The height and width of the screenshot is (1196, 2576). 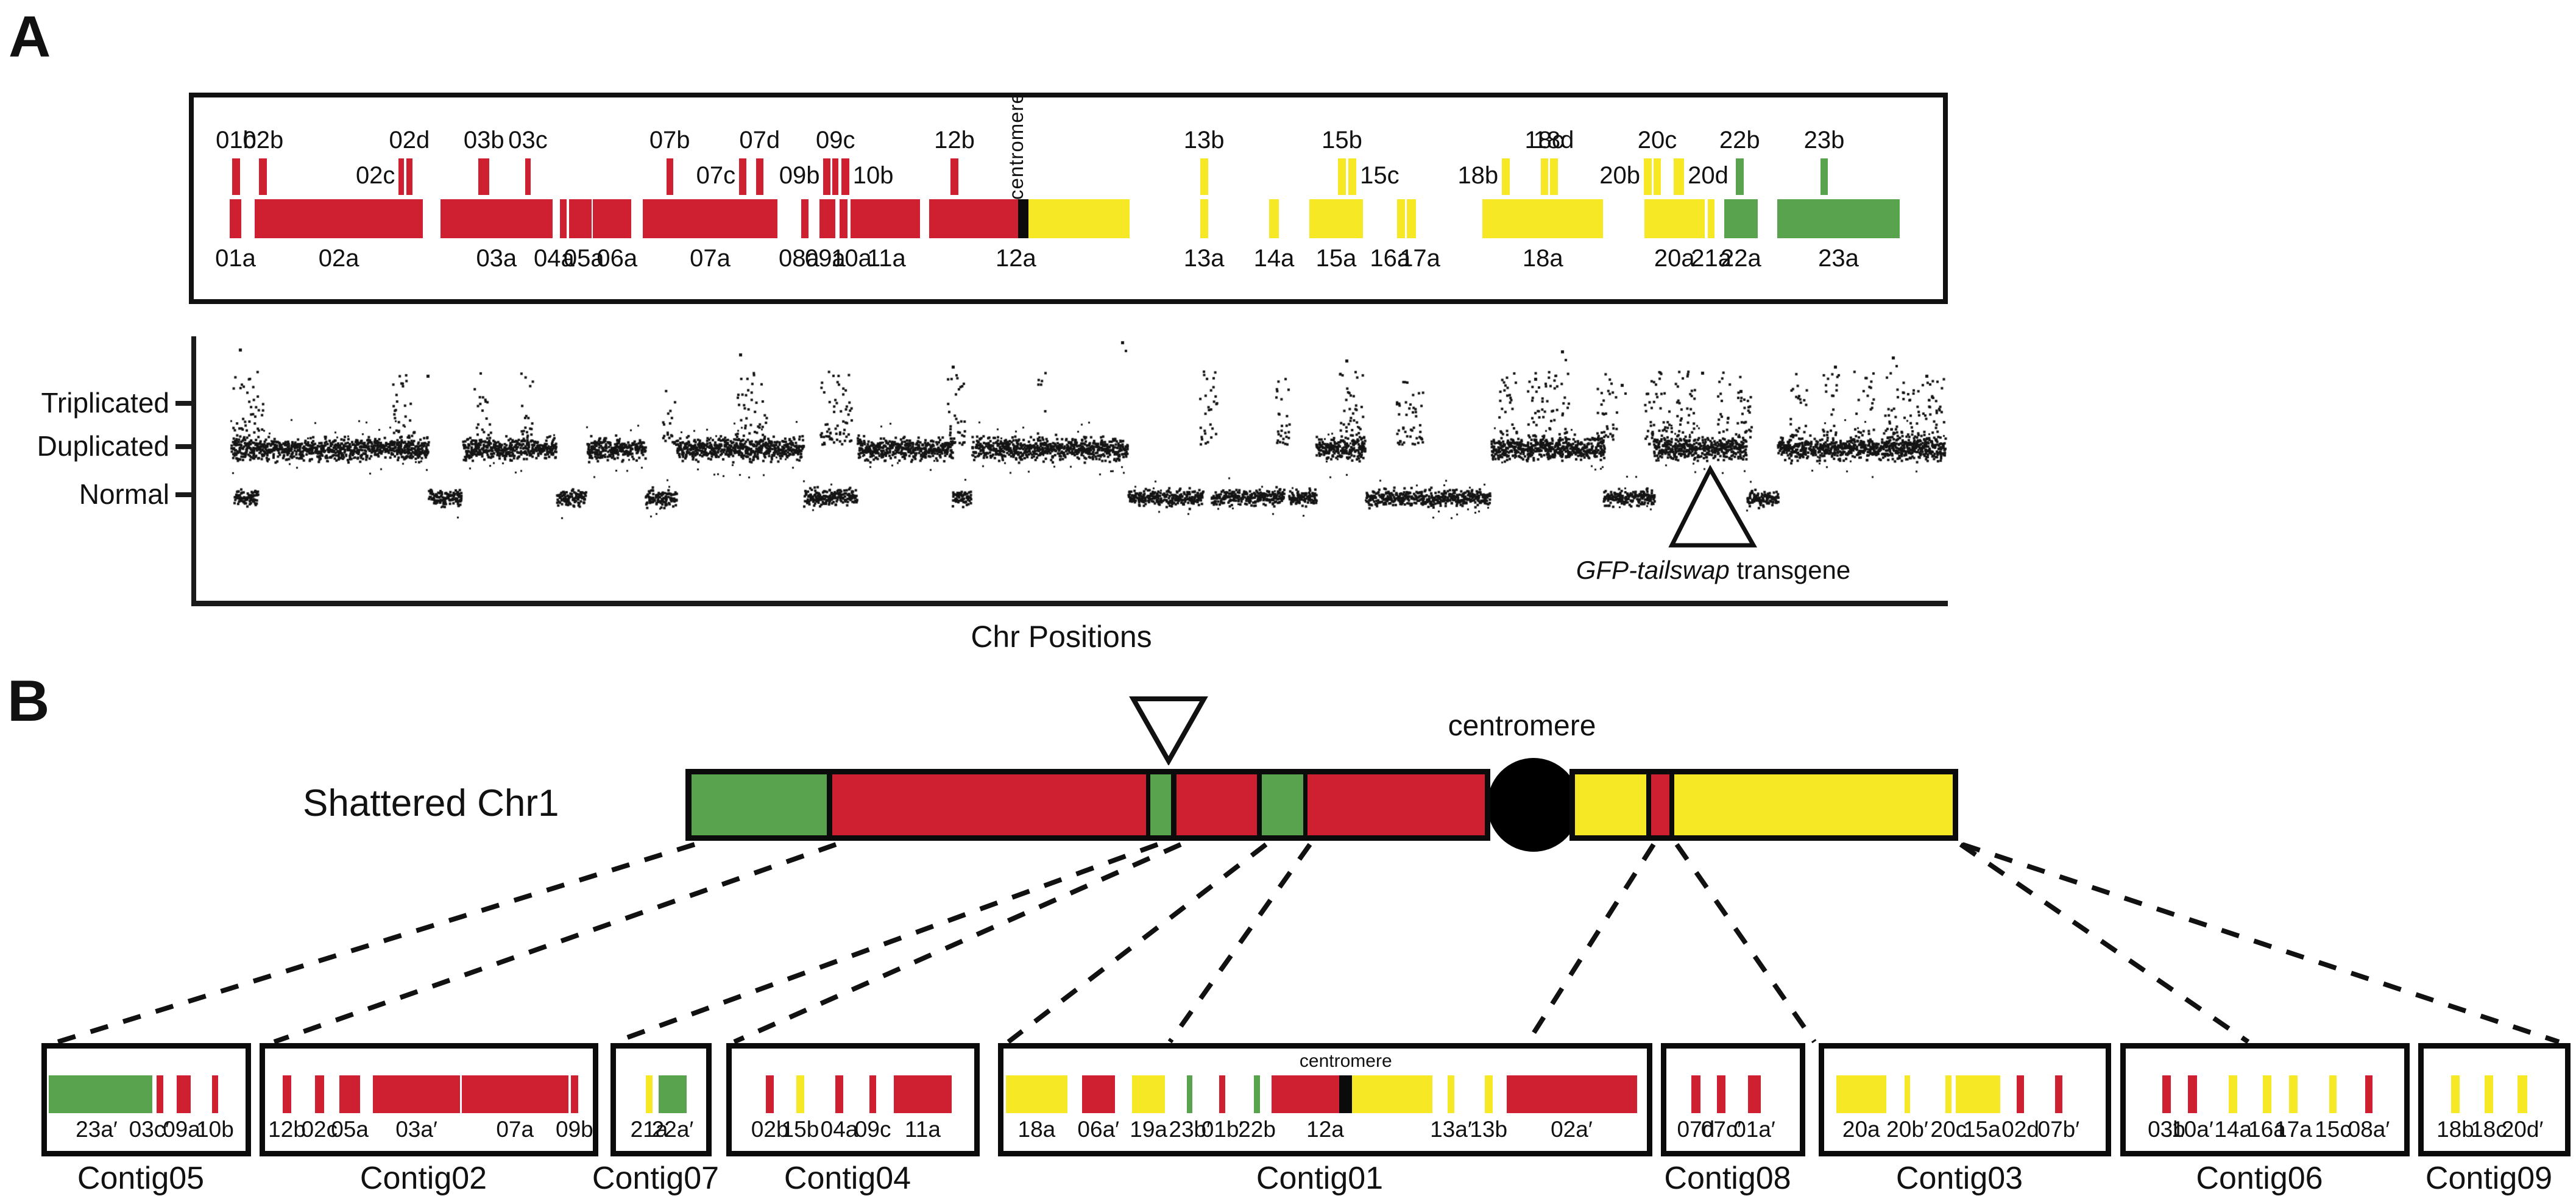 I want to click on contig-title-Contig08: Contig08, so click(x=1727, y=1178).